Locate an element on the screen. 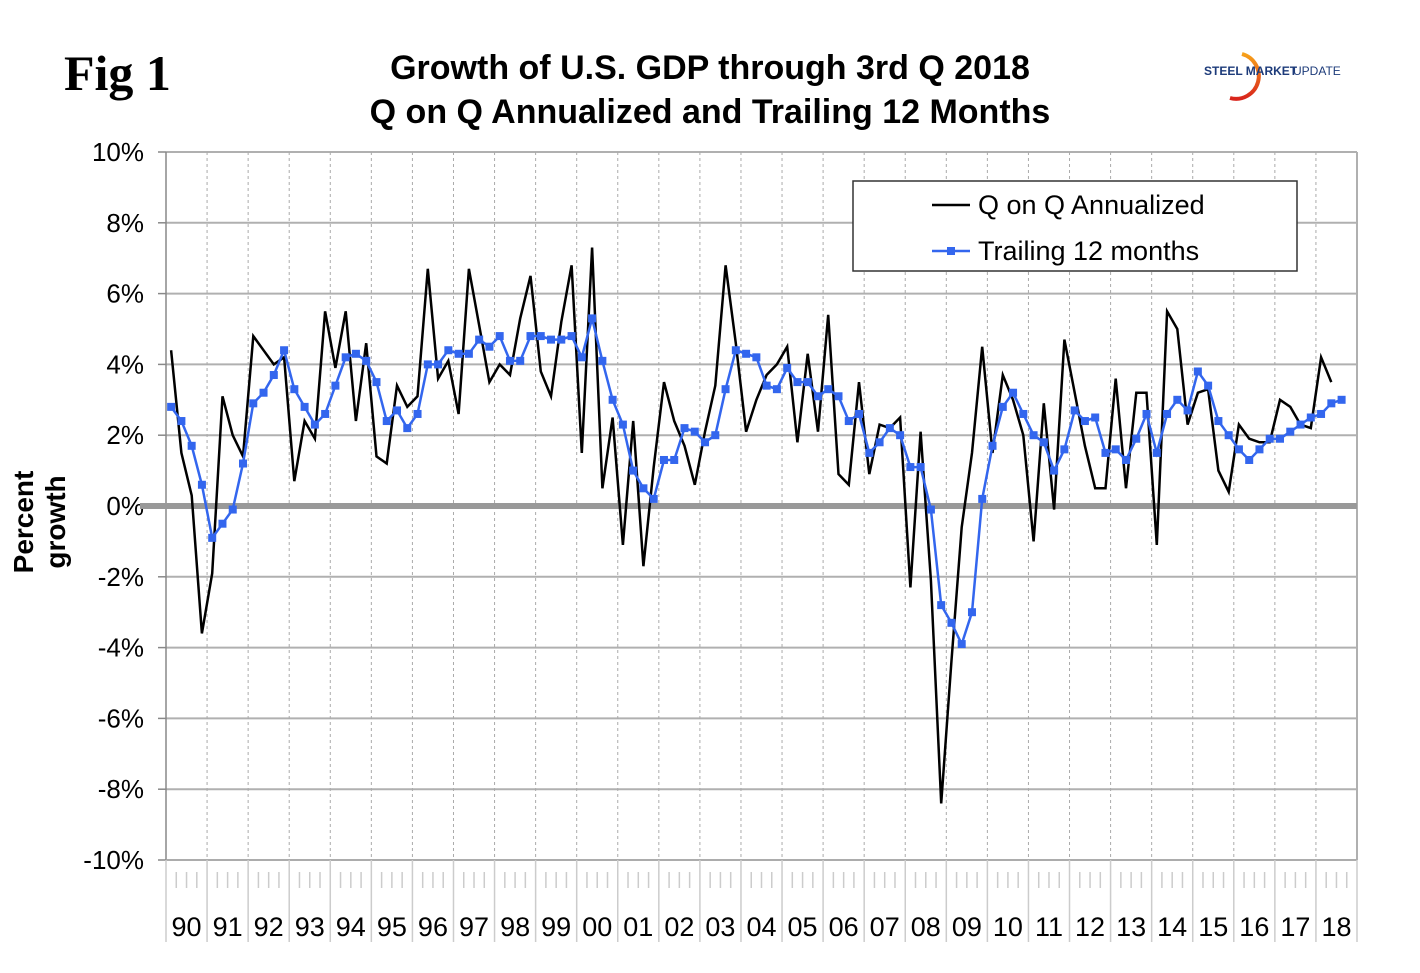 The width and height of the screenshot is (1420, 973). x-tick-label: 05 is located at coordinates (803, 927).